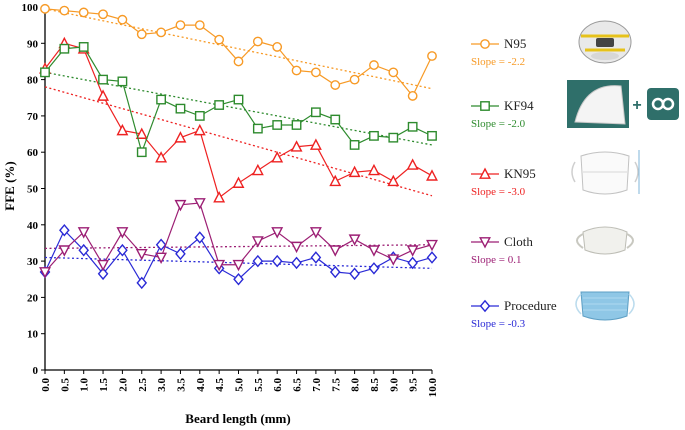 The image size is (685, 430). What do you see at coordinates (515, 43) in the screenshot?
I see `legend-label: N95` at bounding box center [515, 43].